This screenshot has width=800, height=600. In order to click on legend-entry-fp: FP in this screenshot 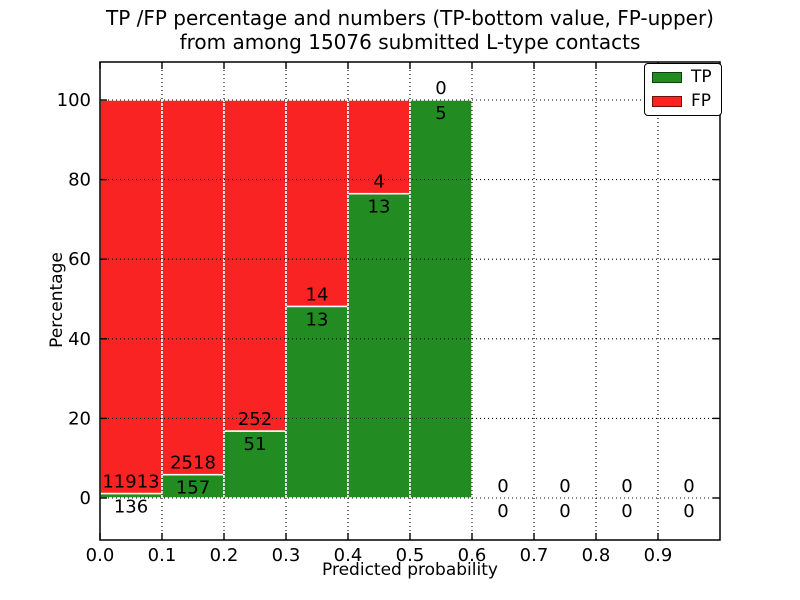, I will do `click(682, 101)`.